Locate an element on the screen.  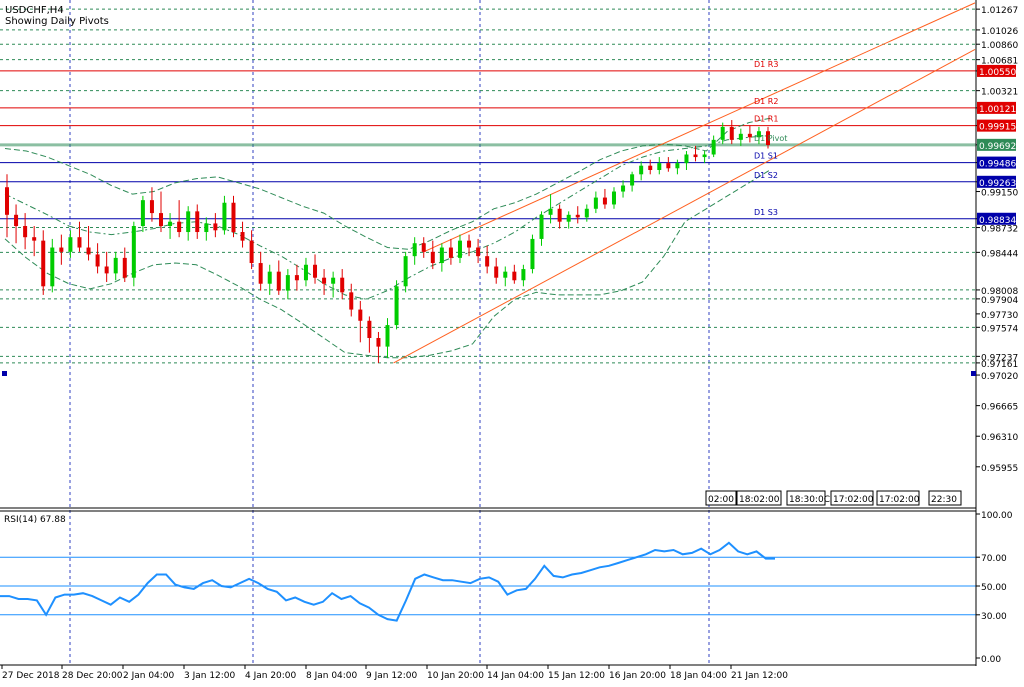
rsi-series-line is located at coordinates (387, 581).